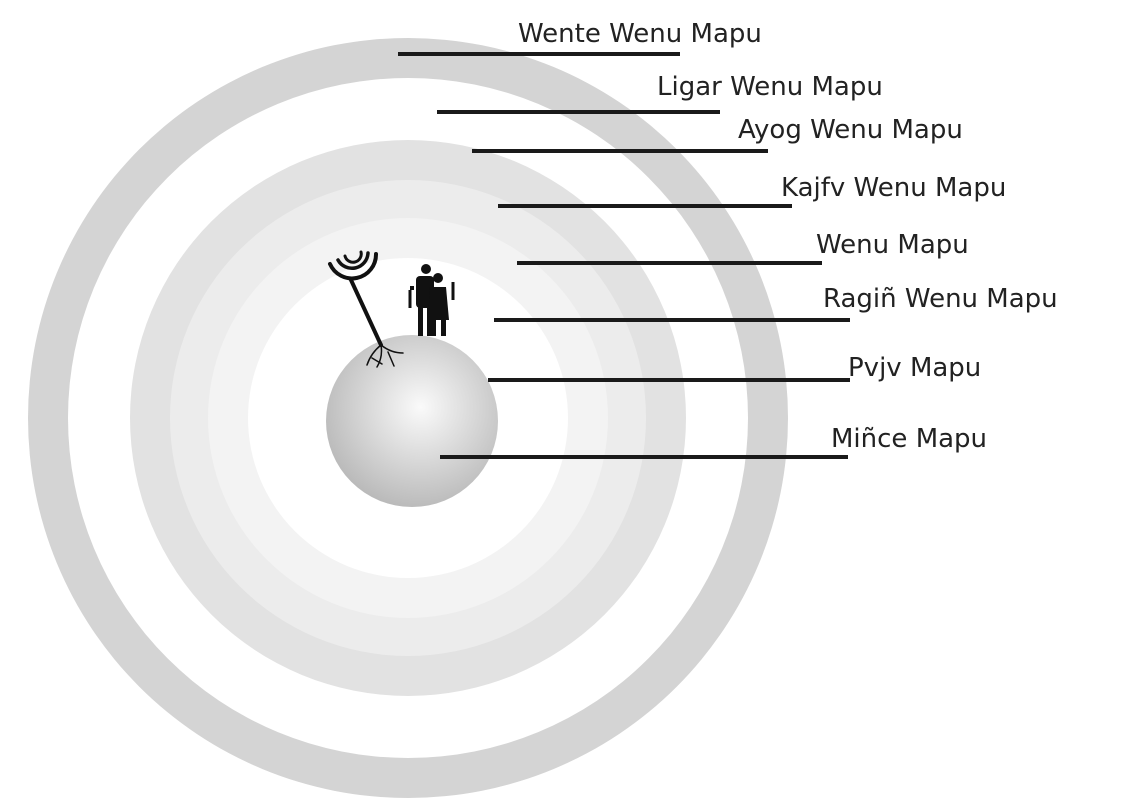 This screenshot has height=799, width=1122. I want to click on layer-label-ayog-wenu-mapu: Ayog Wenu Mapu, so click(850, 130).